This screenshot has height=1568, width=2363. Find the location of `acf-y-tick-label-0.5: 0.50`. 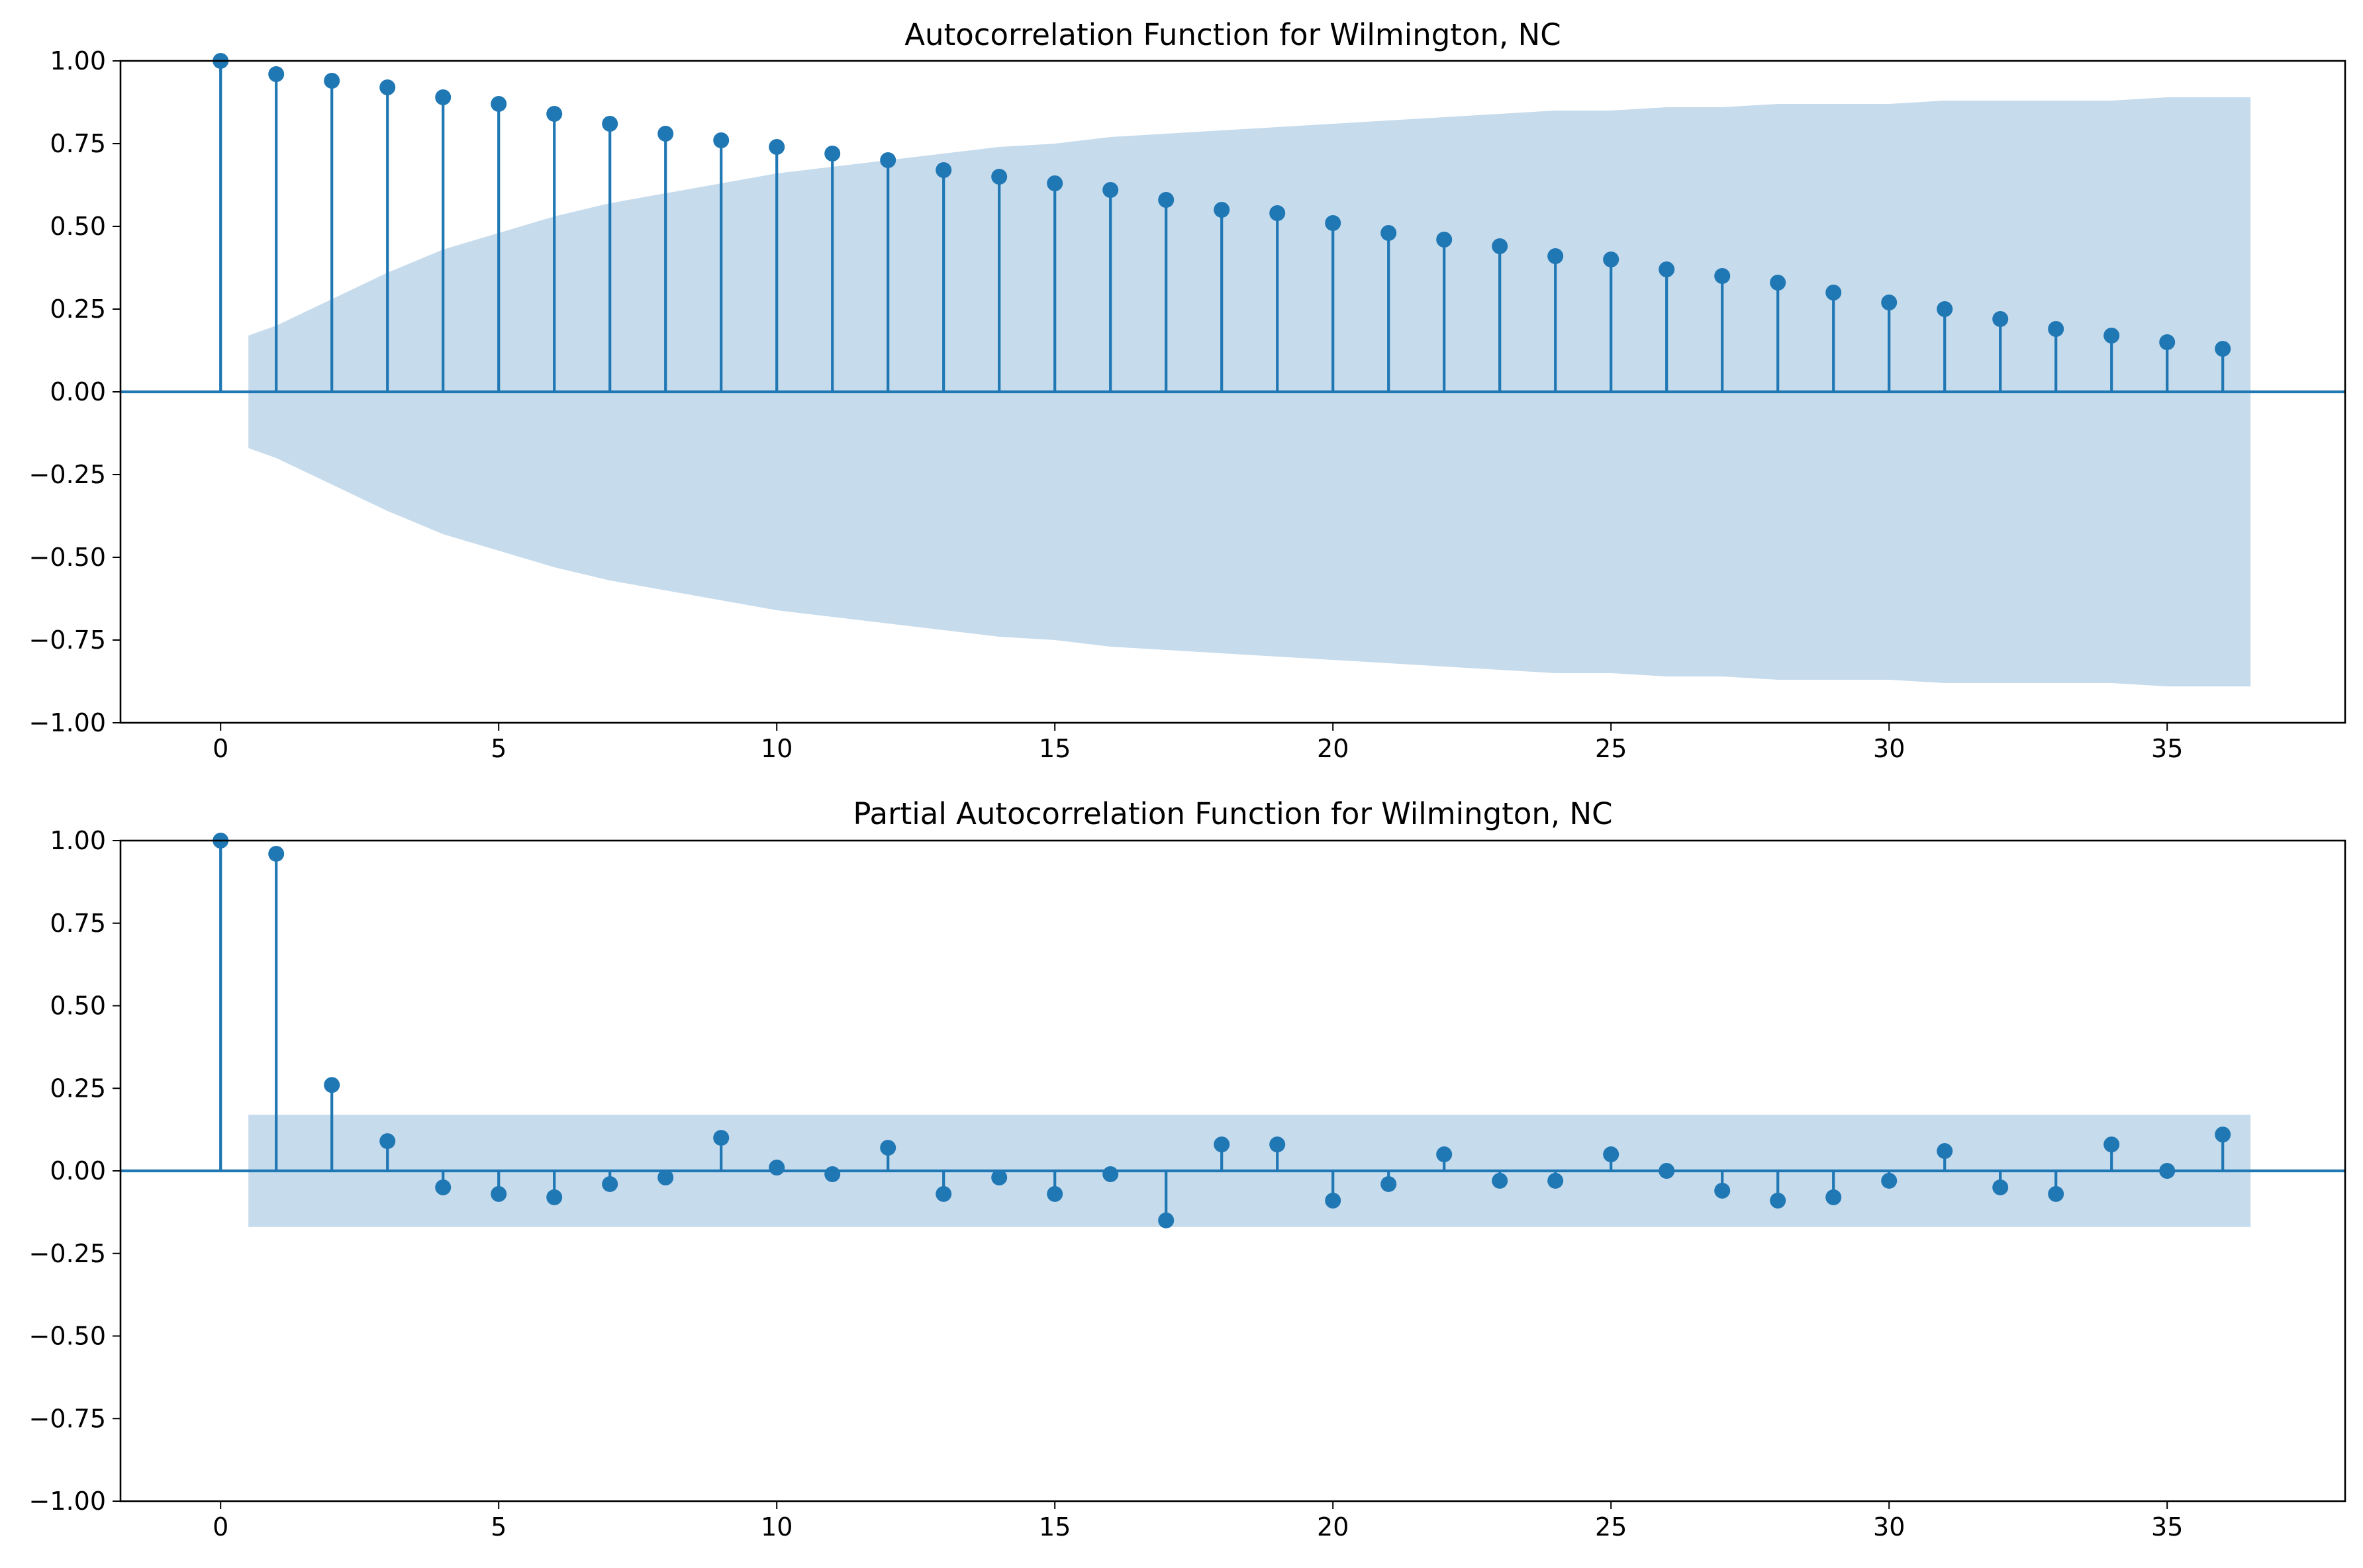

acf-y-tick-label-0.5: 0.50 is located at coordinates (78, 226).